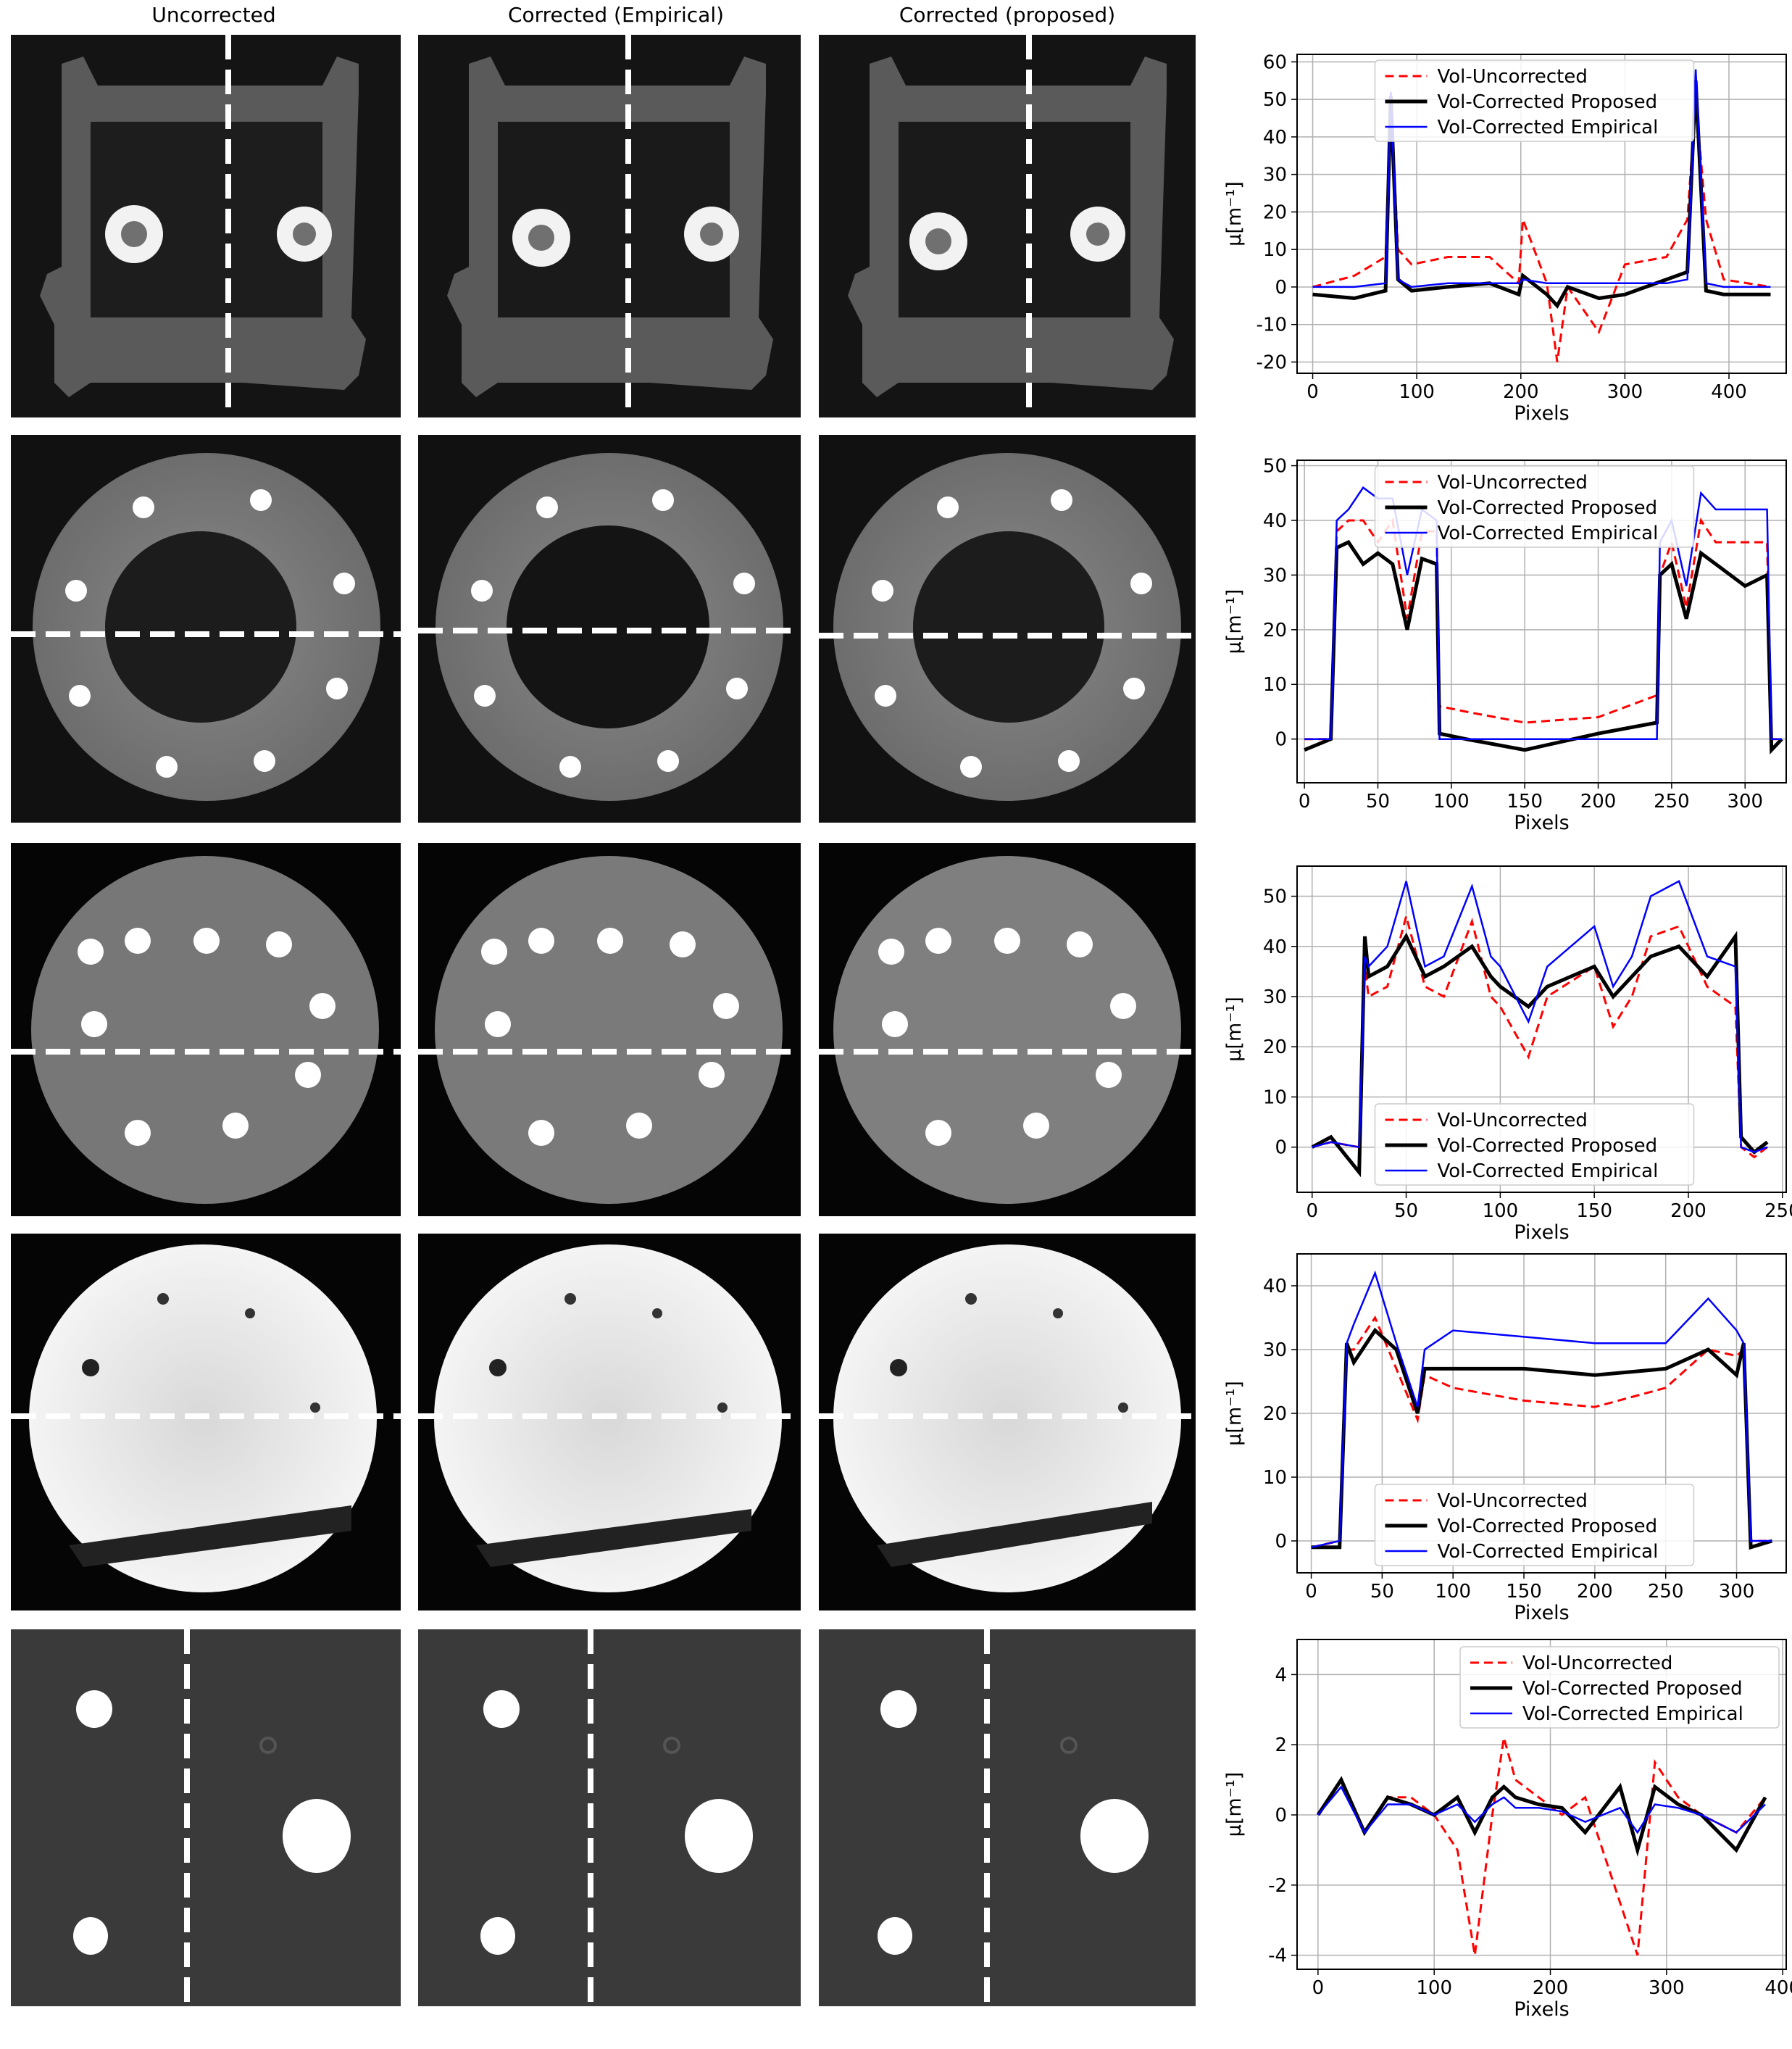 The image size is (1792, 2049). What do you see at coordinates (213, 15) in the screenshot?
I see `column-header-uncorrected: Uncorrected` at bounding box center [213, 15].